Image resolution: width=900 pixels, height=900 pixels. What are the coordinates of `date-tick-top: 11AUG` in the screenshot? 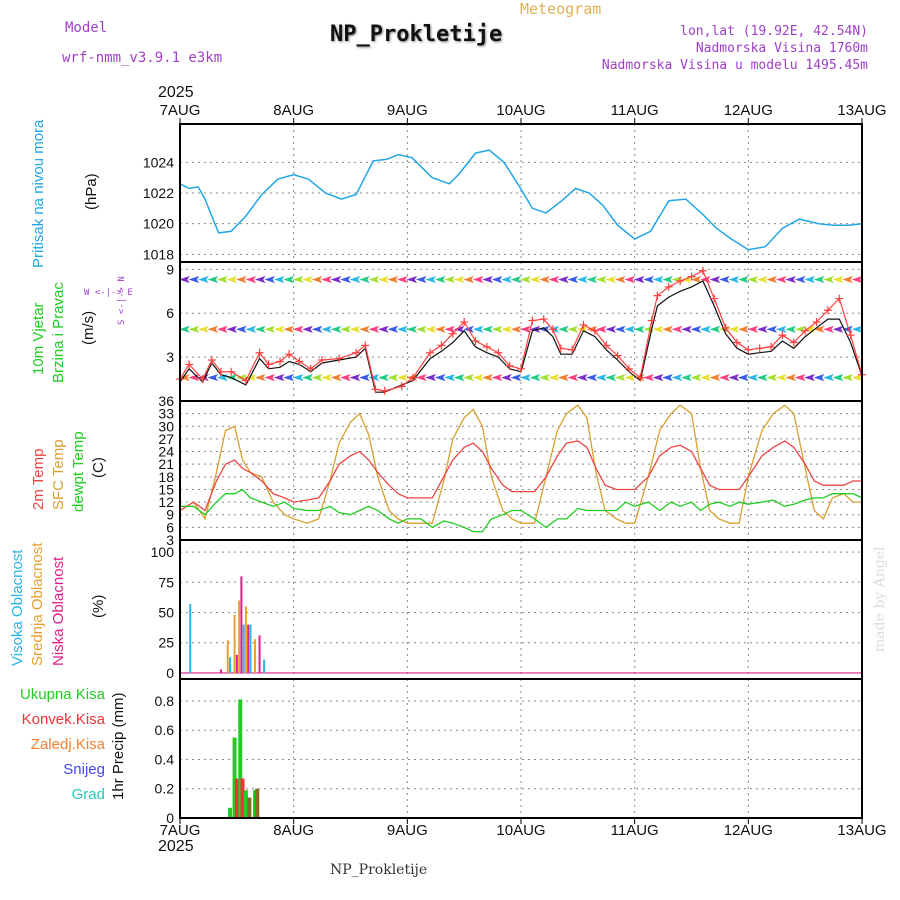 It's located at (635, 110).